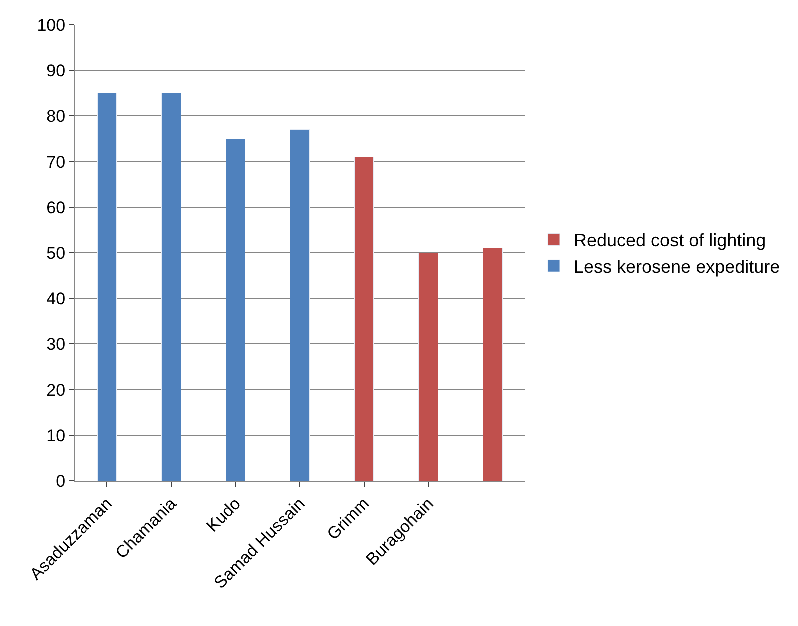  What do you see at coordinates (51, 25) in the screenshot?
I see `y-tick-label: 100` at bounding box center [51, 25].